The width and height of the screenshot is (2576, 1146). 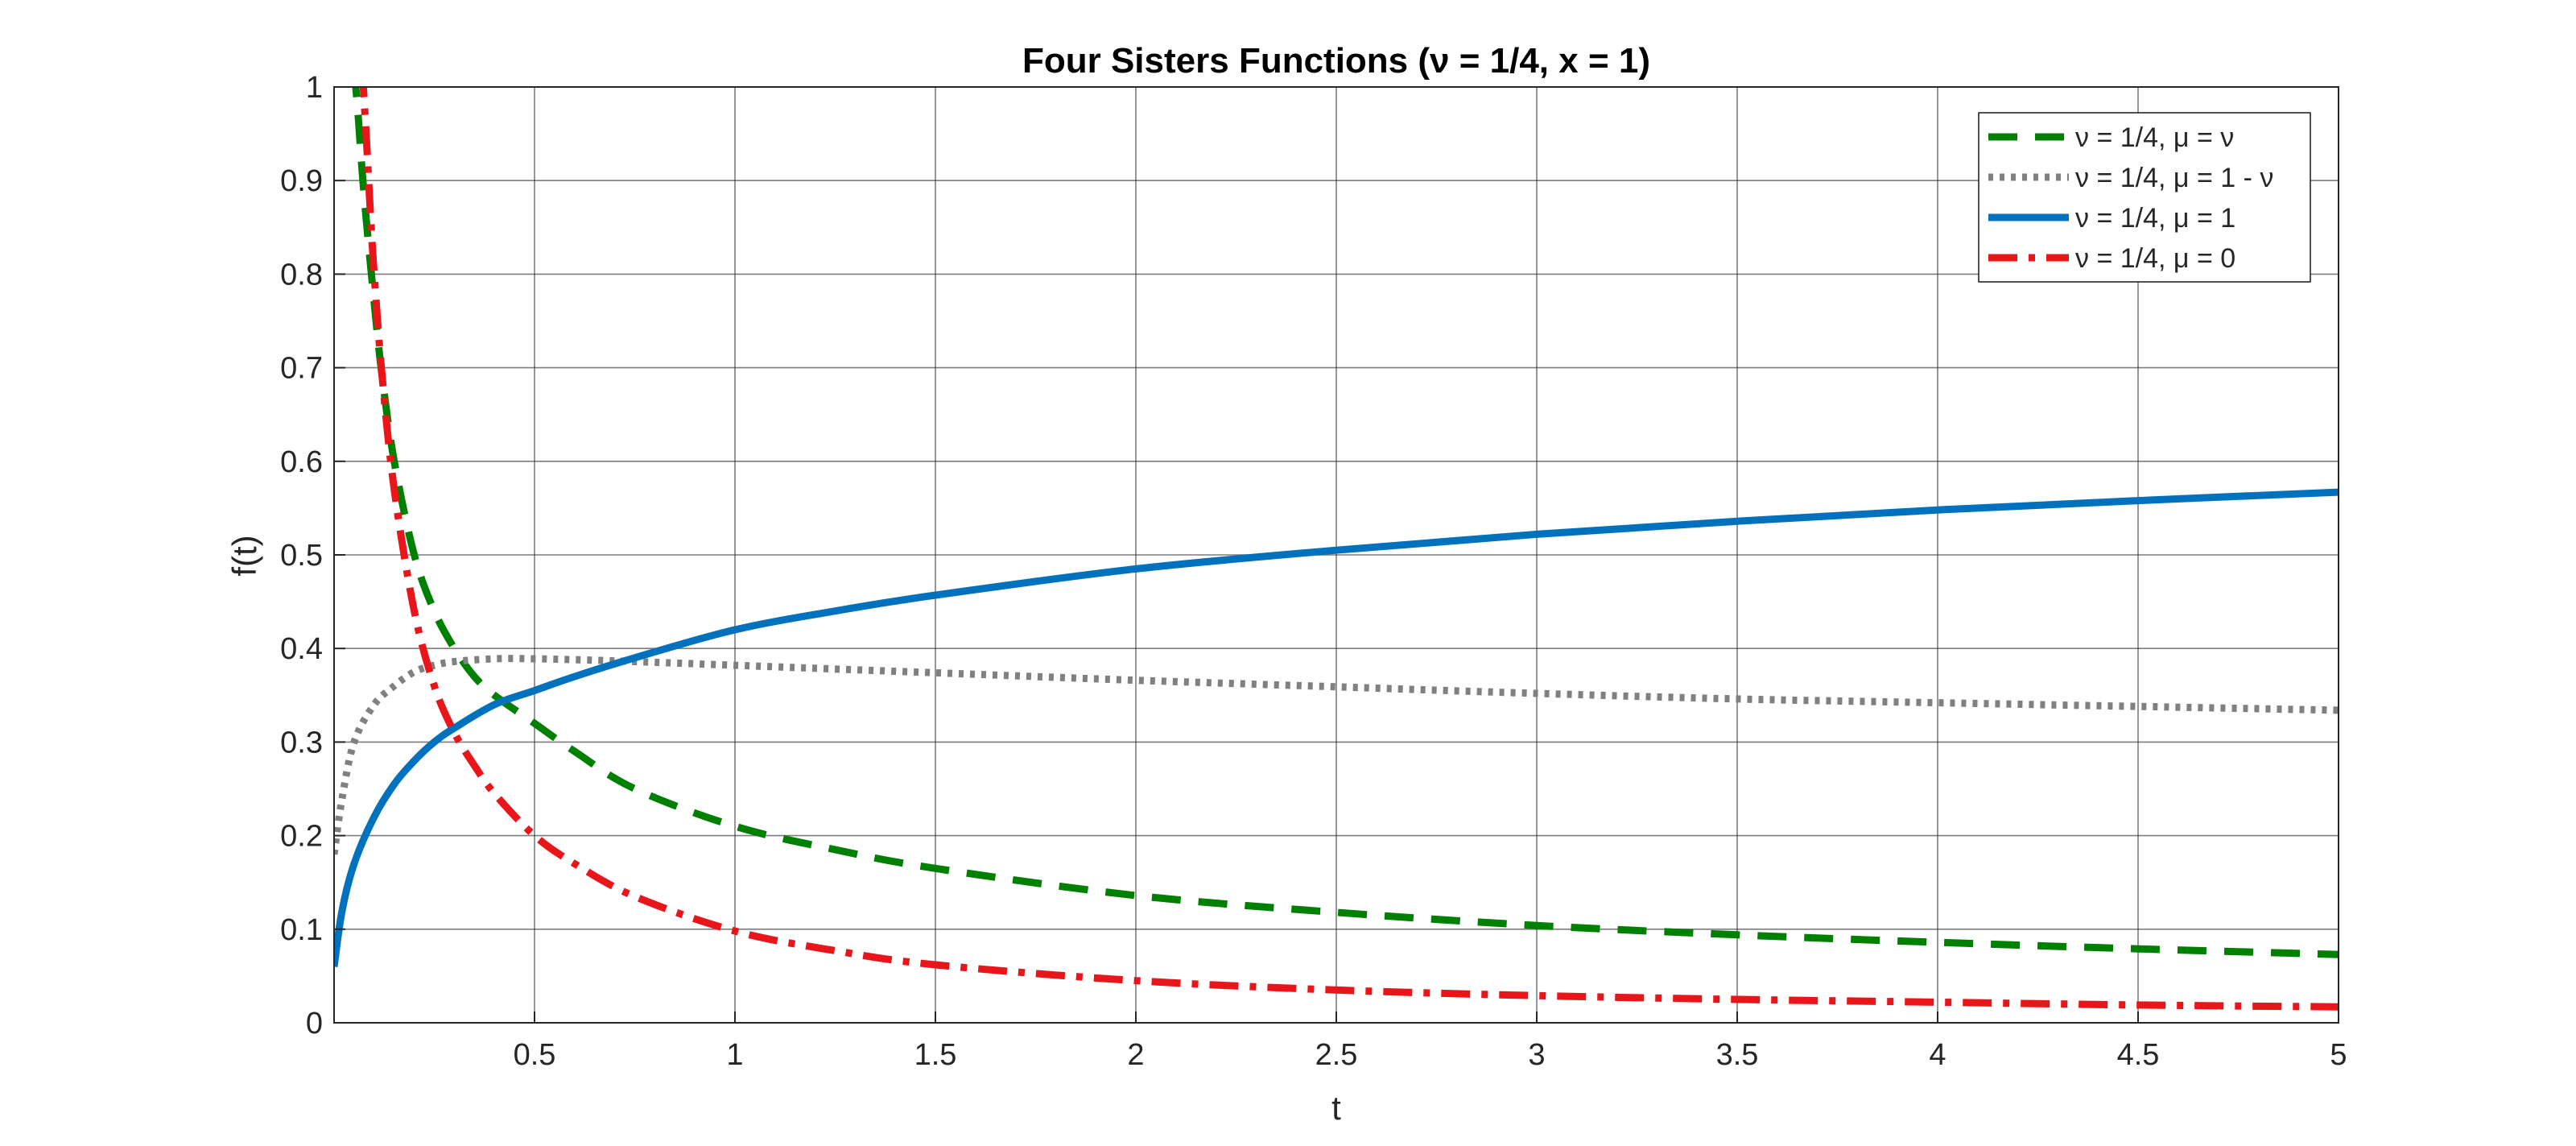 What do you see at coordinates (301, 369) in the screenshot?
I see `y-tick-label: 0.7` at bounding box center [301, 369].